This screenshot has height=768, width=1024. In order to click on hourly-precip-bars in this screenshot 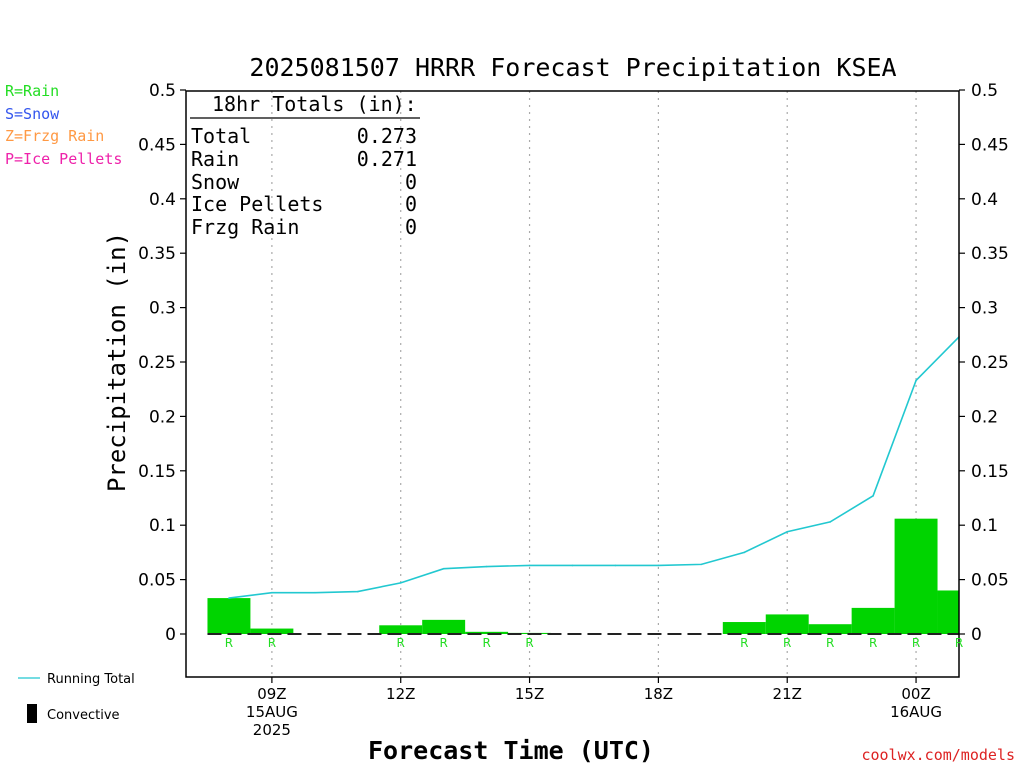, I will do `click(583, 576)`.